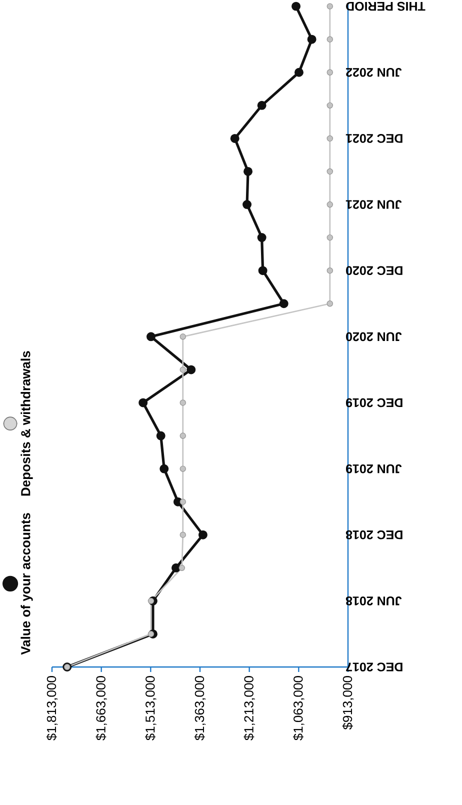  Describe the element at coordinates (374, 204) in the screenshot. I see `y-tick-label: JUN 2021` at that location.